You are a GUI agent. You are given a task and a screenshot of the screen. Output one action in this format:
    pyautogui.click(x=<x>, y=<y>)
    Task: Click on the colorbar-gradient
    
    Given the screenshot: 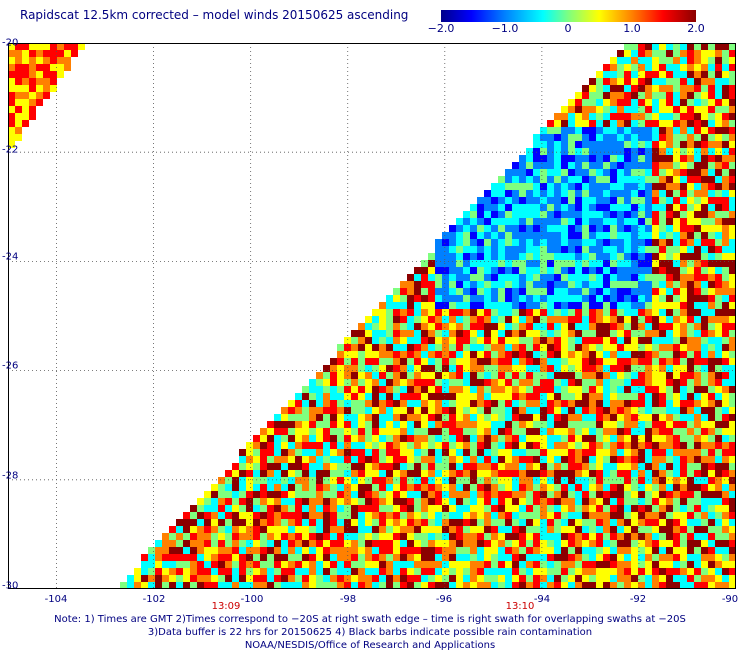 What is the action you would take?
    pyautogui.click(x=568, y=16)
    